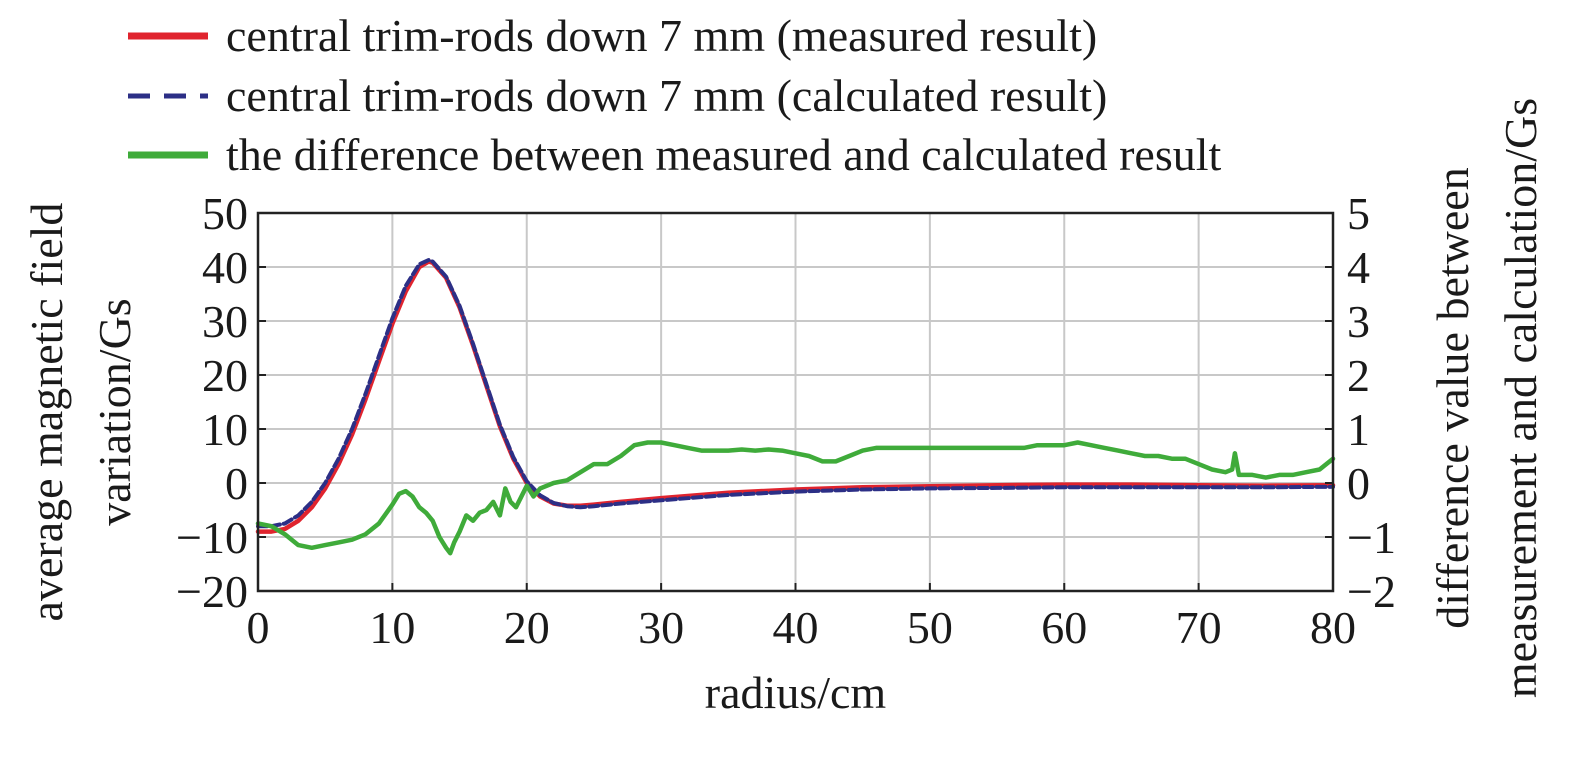 The image size is (1575, 772). Describe the element at coordinates (795, 498) in the screenshot. I see `series-line-difference` at that location.